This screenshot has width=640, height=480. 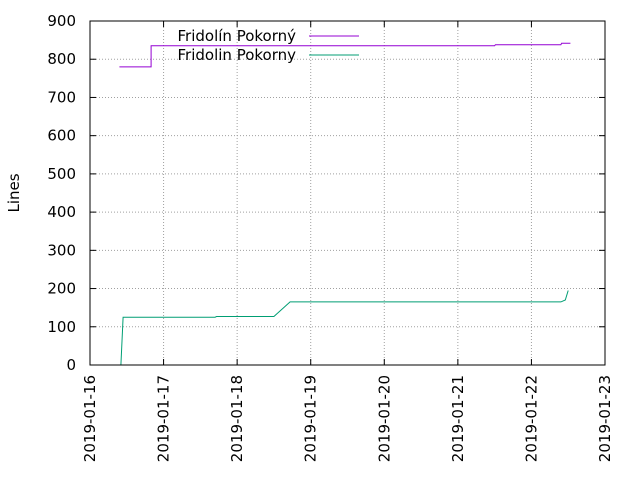 I want to click on x-tick-label: 2019-01-18, so click(x=237, y=418).